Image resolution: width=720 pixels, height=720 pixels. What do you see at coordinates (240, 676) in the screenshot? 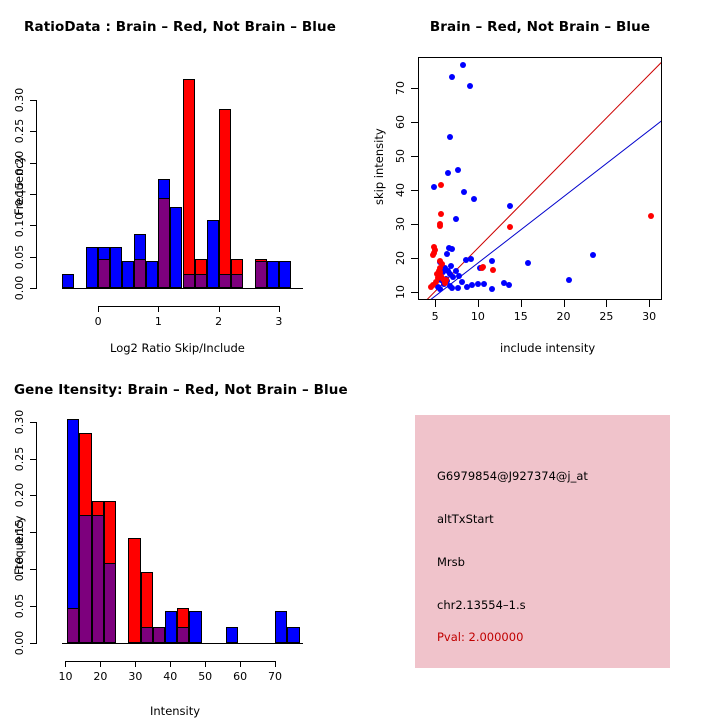
I see `x-tick-label: 60` at bounding box center [240, 676].